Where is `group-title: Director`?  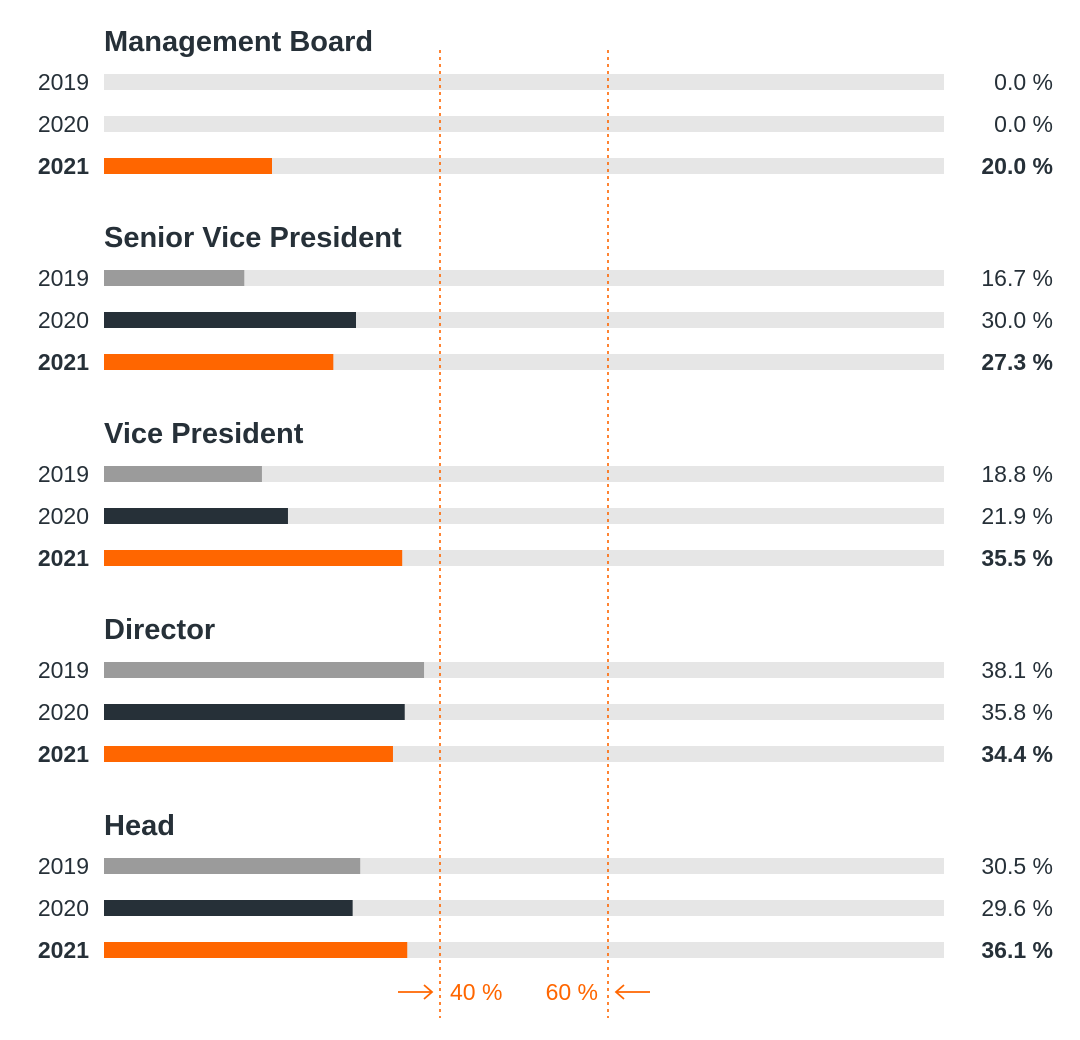
group-title: Director is located at coordinates (159, 630).